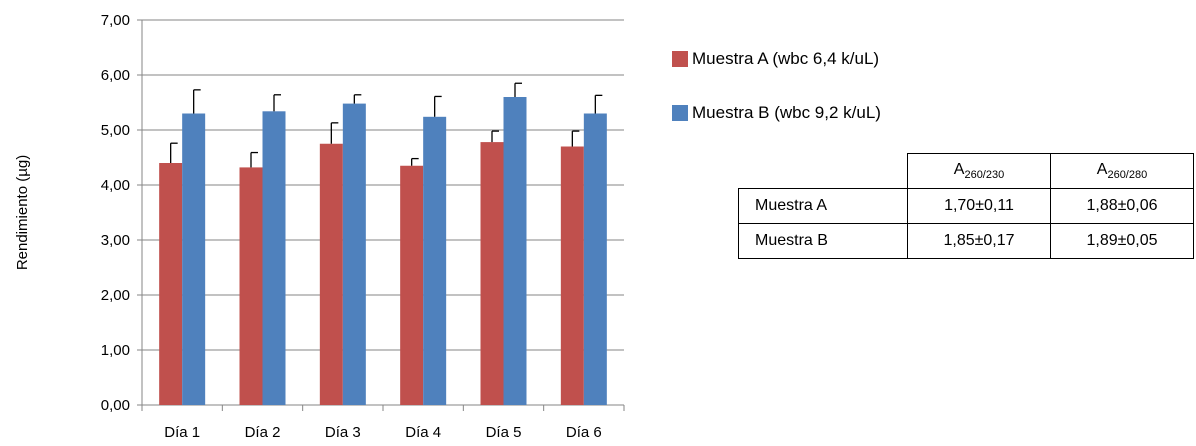 The image size is (1196, 446). Describe the element at coordinates (263, 432) in the screenshot. I see `x-tick-label: Día 2` at that location.